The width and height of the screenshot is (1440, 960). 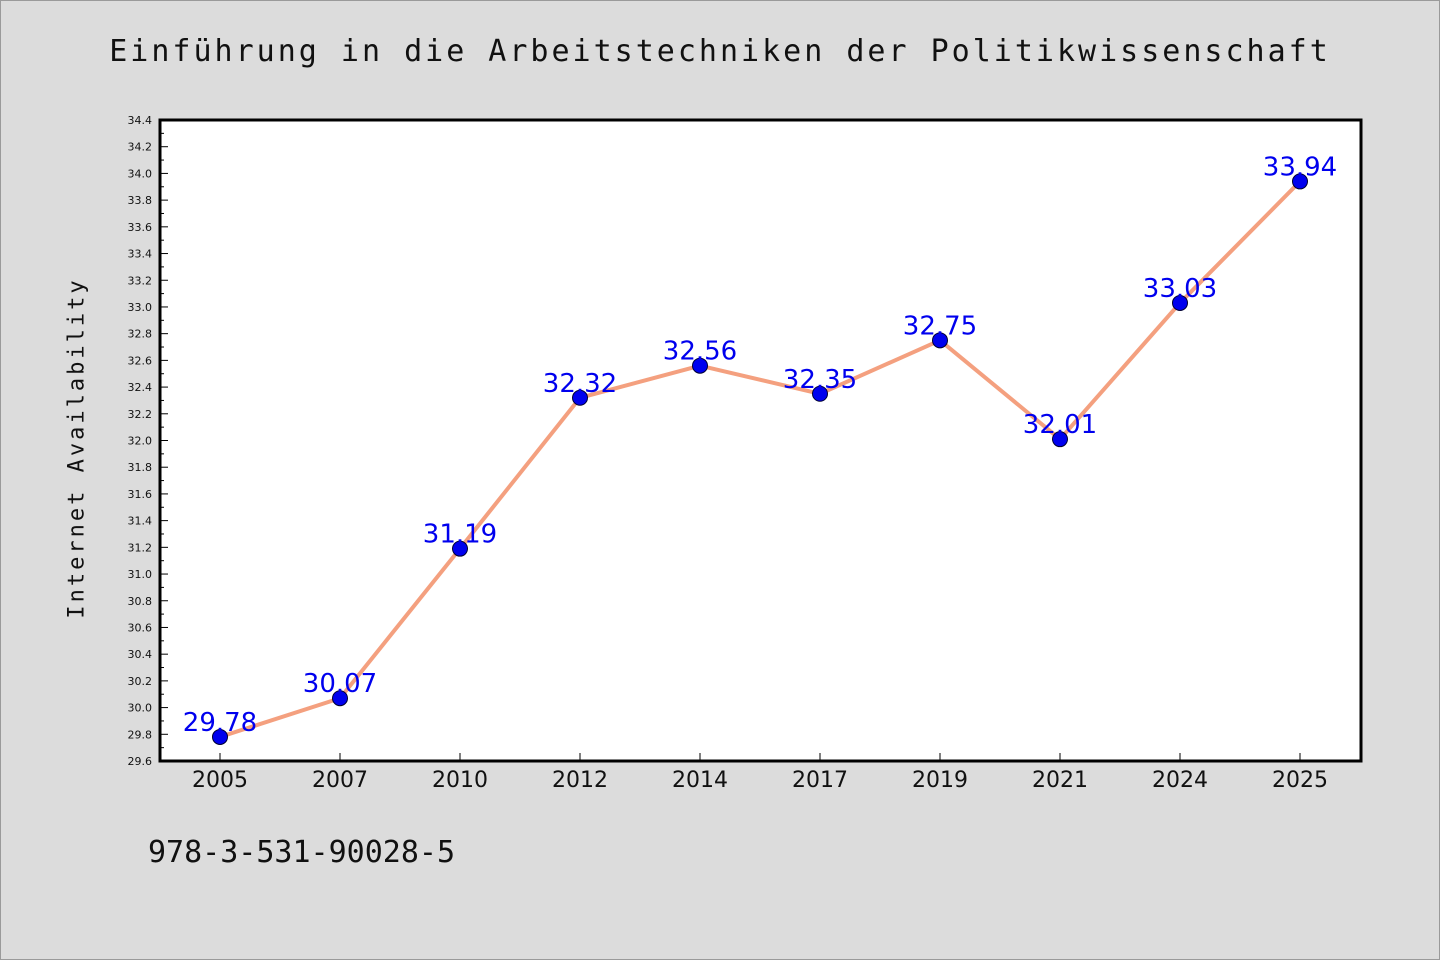 What do you see at coordinates (140, 441) in the screenshot?
I see `y-tick-label: 32.0` at bounding box center [140, 441].